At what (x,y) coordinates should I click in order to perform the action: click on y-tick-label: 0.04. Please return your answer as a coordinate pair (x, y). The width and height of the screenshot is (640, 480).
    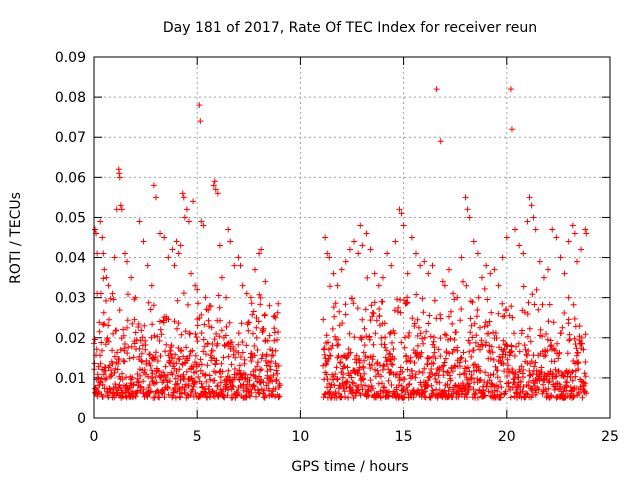
    Looking at the image, I should click on (70, 259).